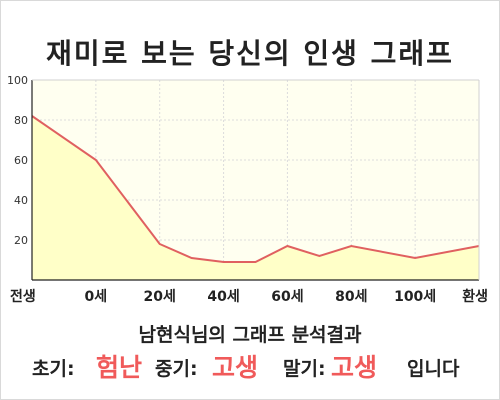  I want to click on x-tick-label: 40세, so click(223, 297).